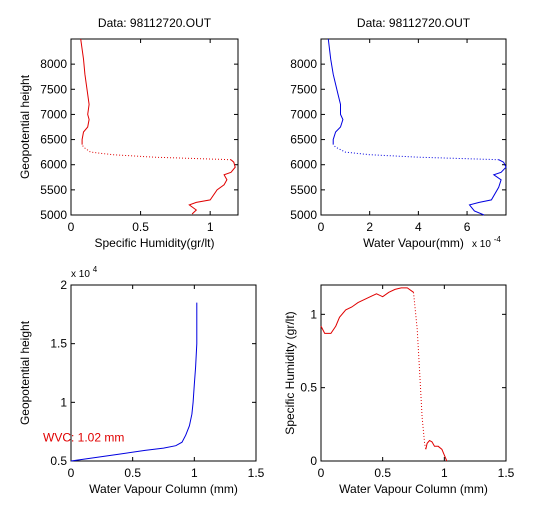 This screenshot has height=520, width=560. Describe the element at coordinates (63, 285) in the screenshot. I see `y-tick-label: 2` at that location.